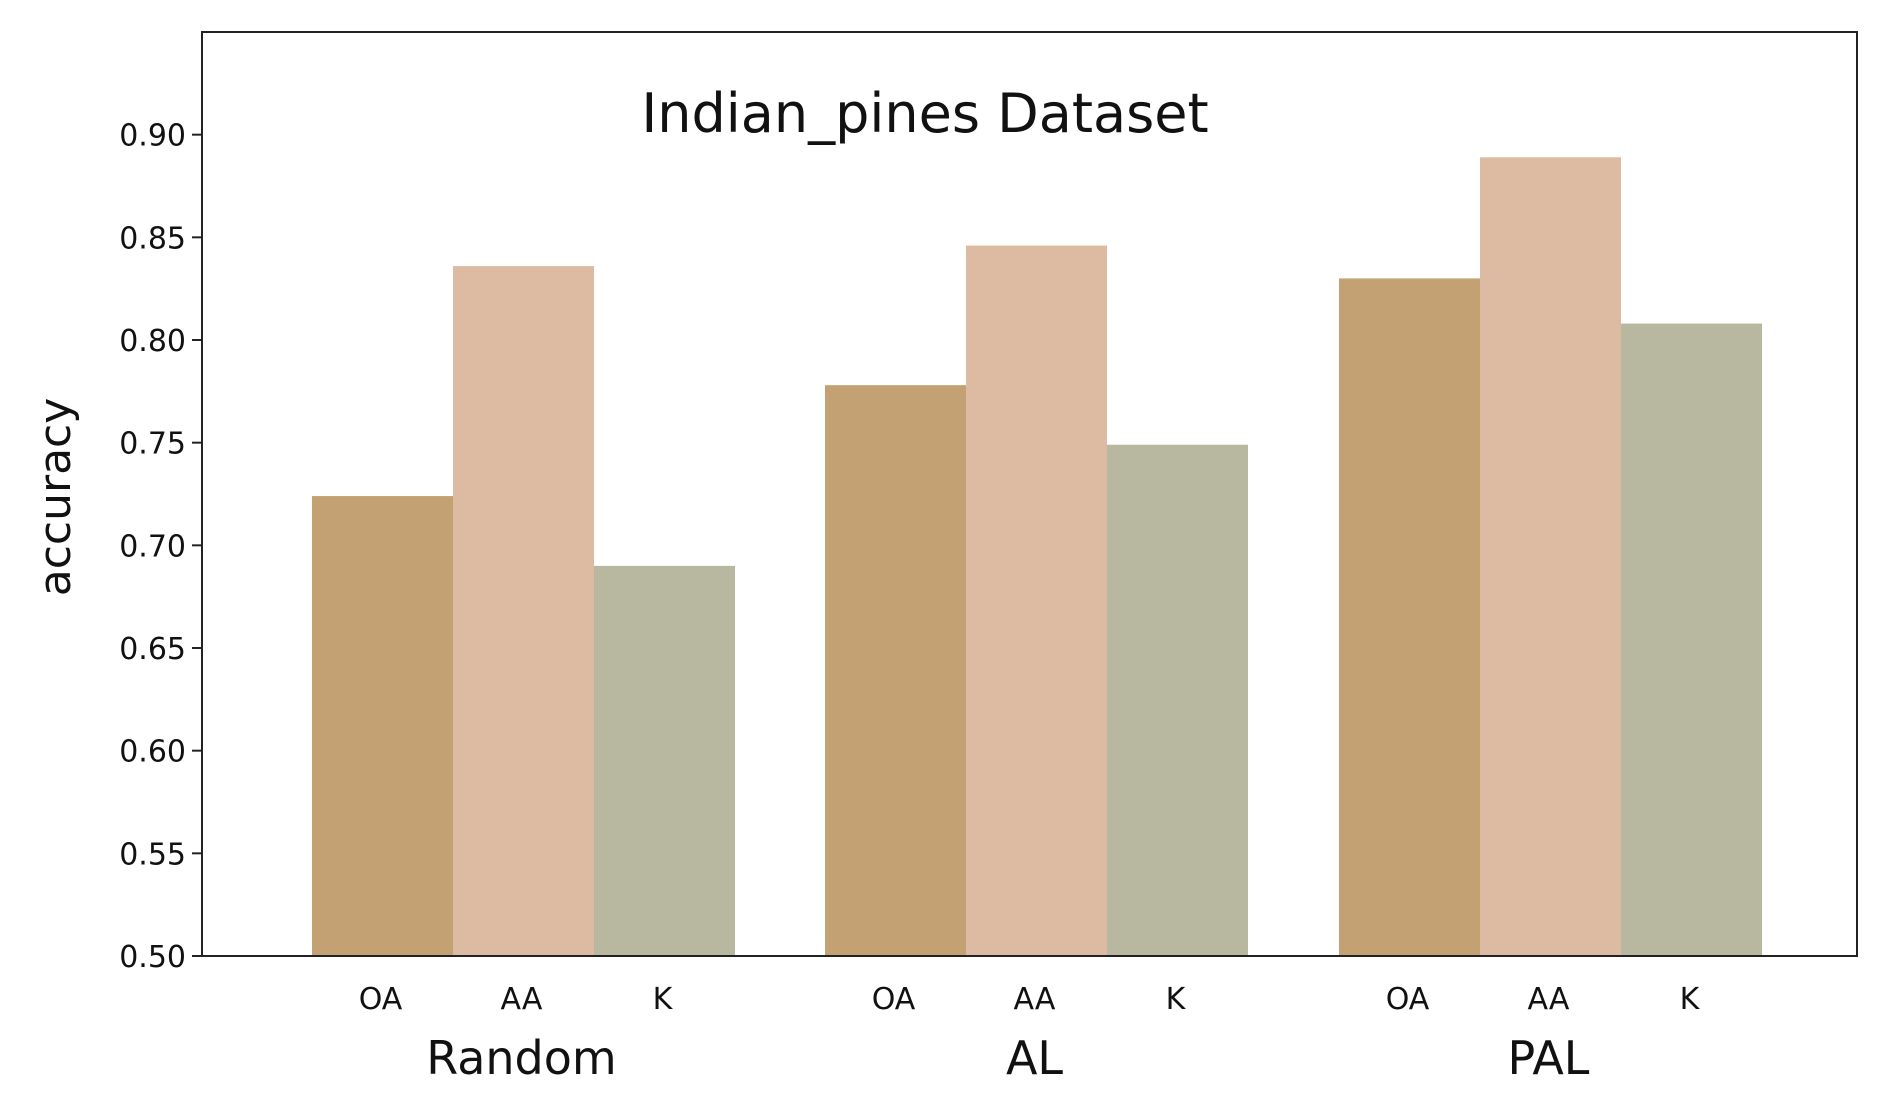  What do you see at coordinates (152, 546) in the screenshot?
I see `y-tick-label: 0.70` at bounding box center [152, 546].